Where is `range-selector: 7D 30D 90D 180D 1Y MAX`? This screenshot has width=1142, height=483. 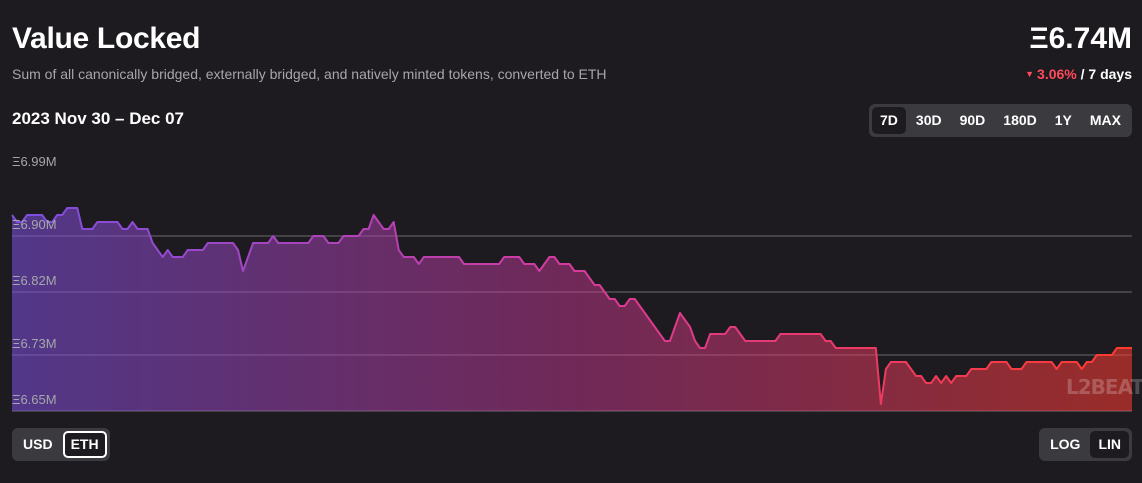 range-selector: 7D 30D 90D 180D 1Y MAX is located at coordinates (1000, 120).